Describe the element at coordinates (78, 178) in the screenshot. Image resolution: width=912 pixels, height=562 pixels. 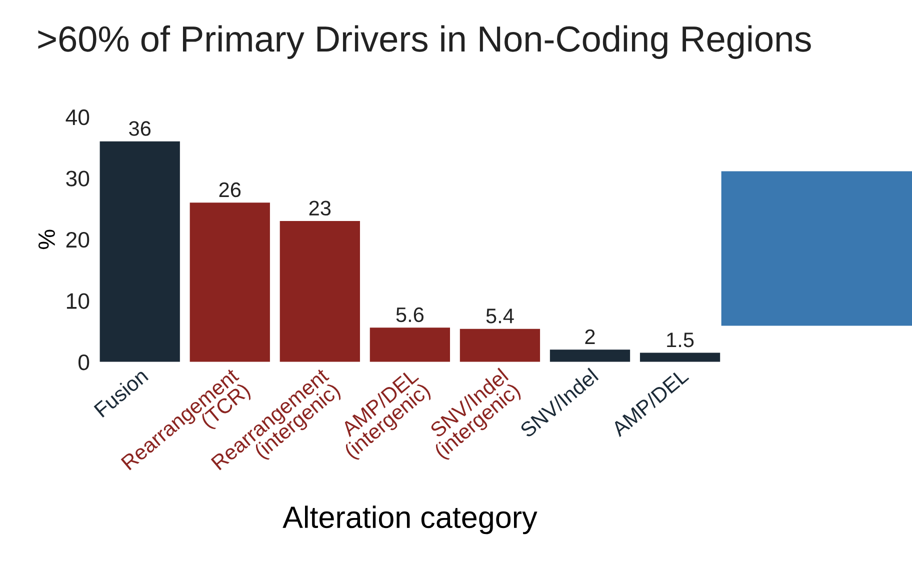
I see `y-tick-label: 30` at that location.